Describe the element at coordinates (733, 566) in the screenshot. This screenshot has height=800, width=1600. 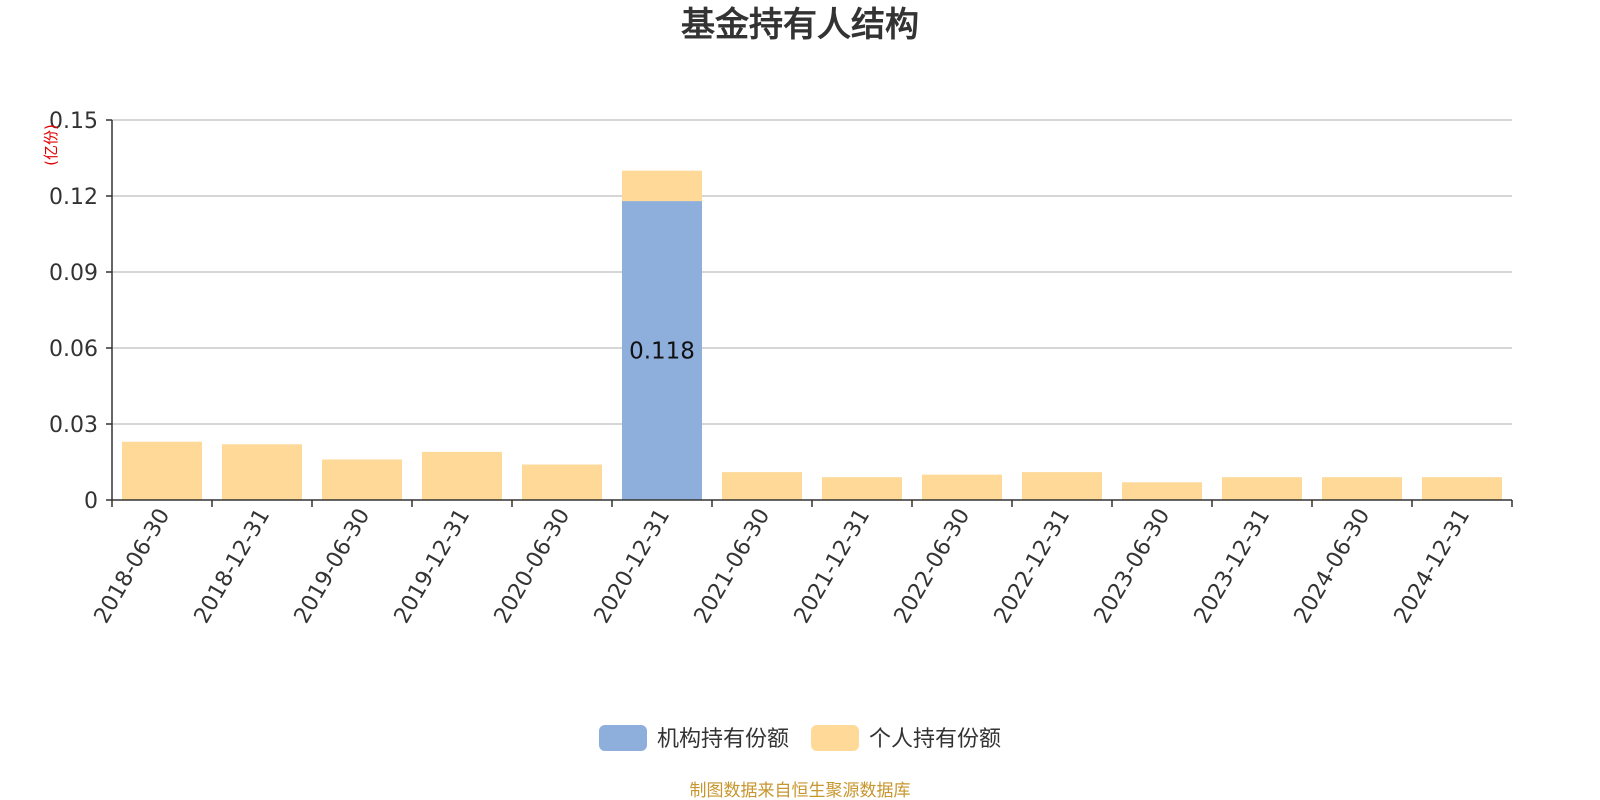
I see `x-tick-label: 2021-06-30` at that location.